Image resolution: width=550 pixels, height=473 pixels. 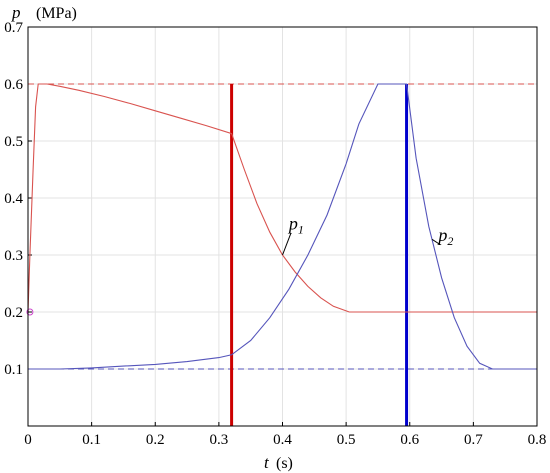 I want to click on x-tick-label: 0.8, so click(x=537, y=440).